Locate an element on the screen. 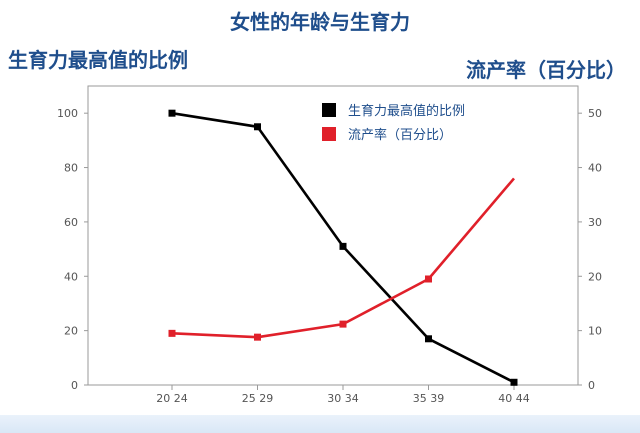 The height and width of the screenshot is (433, 640). right-tick-label: 10 is located at coordinates (595, 331).